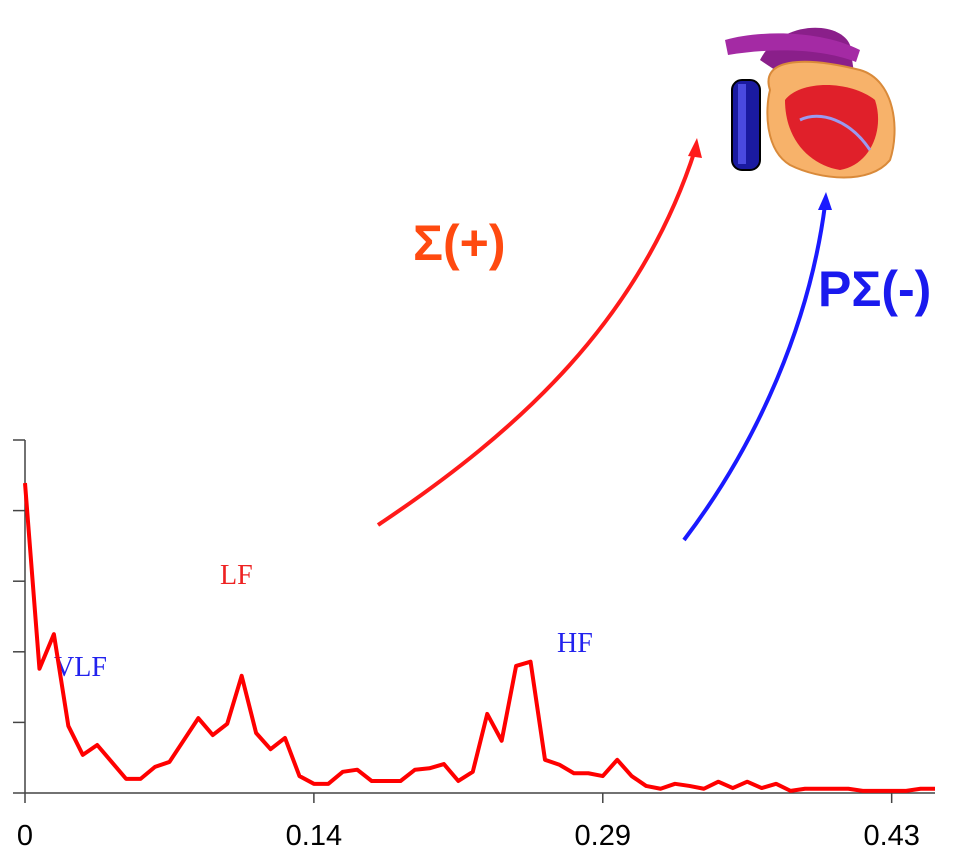 Image resolution: width=962 pixels, height=867 pixels. What do you see at coordinates (575, 643) in the screenshot?
I see `hf-label: HF` at bounding box center [575, 643].